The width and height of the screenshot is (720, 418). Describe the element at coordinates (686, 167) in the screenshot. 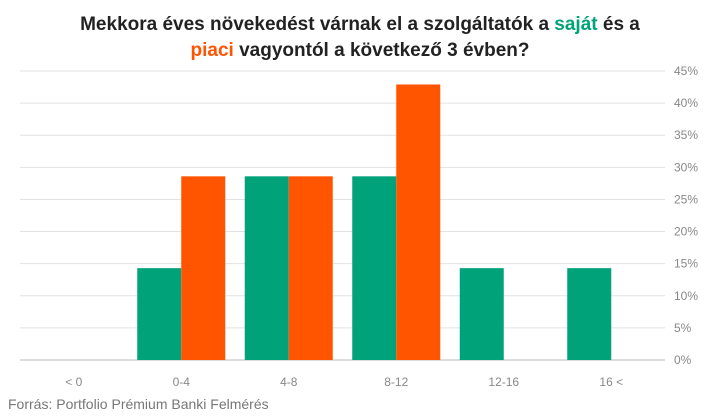

I see `y-tick-label: 30%` at that location.